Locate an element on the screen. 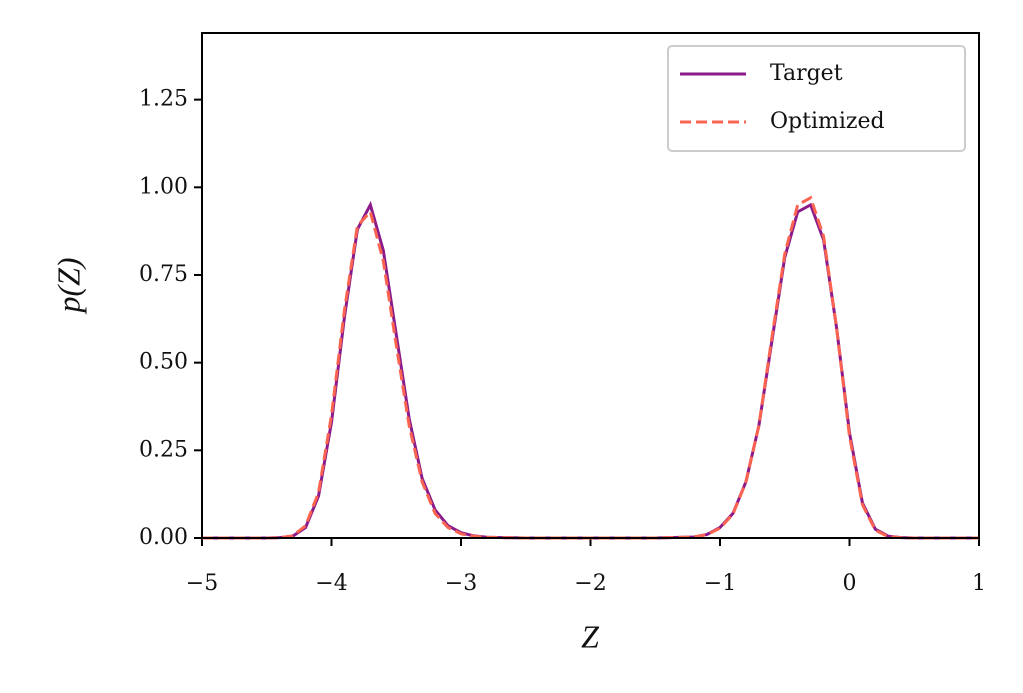 This screenshot has width=1023, height=693. y-axis-label: p(Z) is located at coordinates (68, 285).